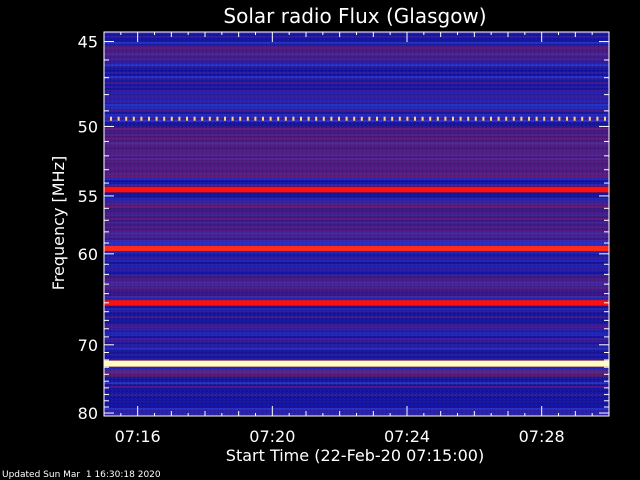 The image size is (640, 480). What do you see at coordinates (272, 436) in the screenshot?
I see `x-tick-label: 07:20` at bounding box center [272, 436].